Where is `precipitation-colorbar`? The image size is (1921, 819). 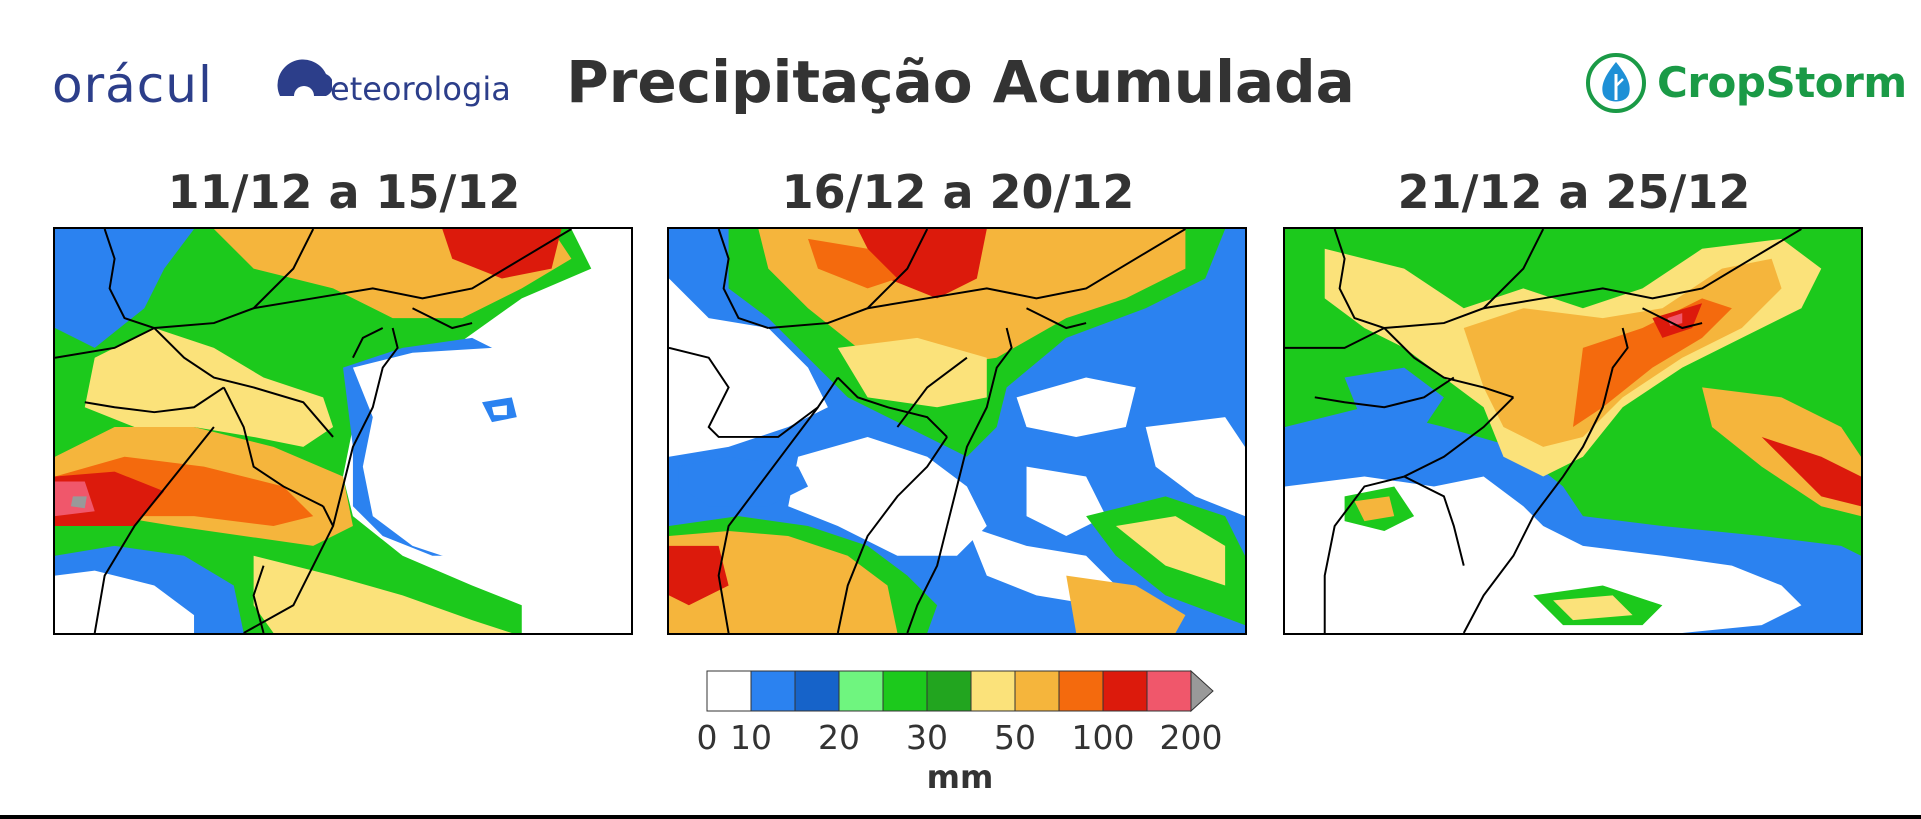
precipitation-colorbar is located at coordinates (962, 691).